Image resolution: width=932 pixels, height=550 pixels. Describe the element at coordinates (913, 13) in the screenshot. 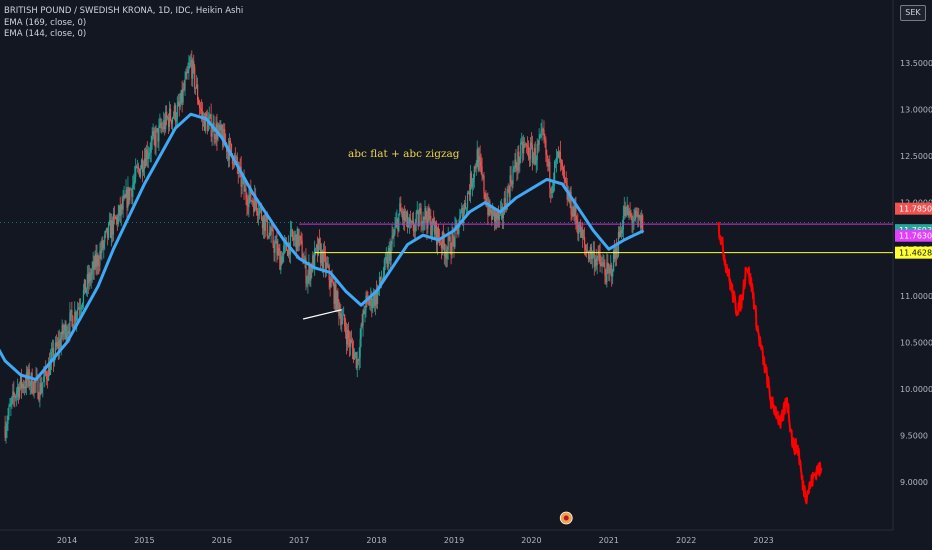

I see `currency-badge: SEK` at that location.